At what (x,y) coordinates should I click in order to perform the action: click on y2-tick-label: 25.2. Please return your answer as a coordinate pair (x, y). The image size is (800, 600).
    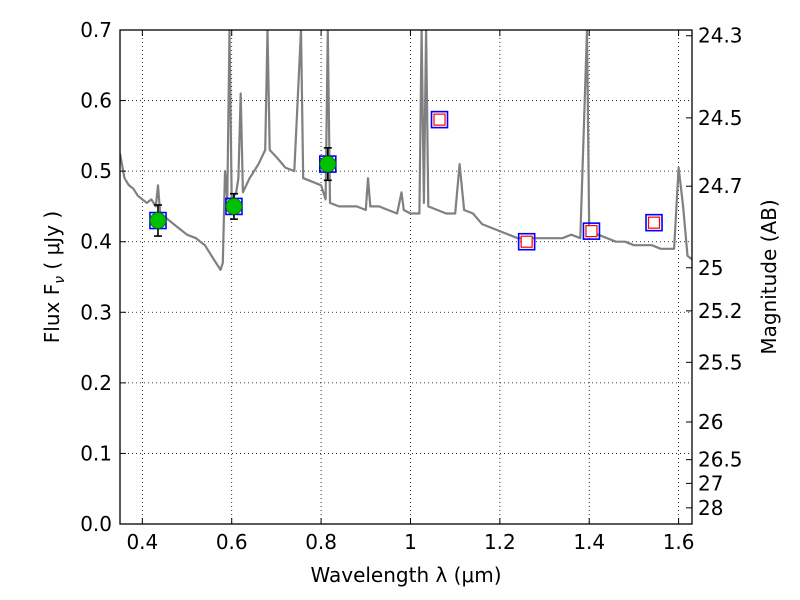
    Looking at the image, I should click on (720, 311).